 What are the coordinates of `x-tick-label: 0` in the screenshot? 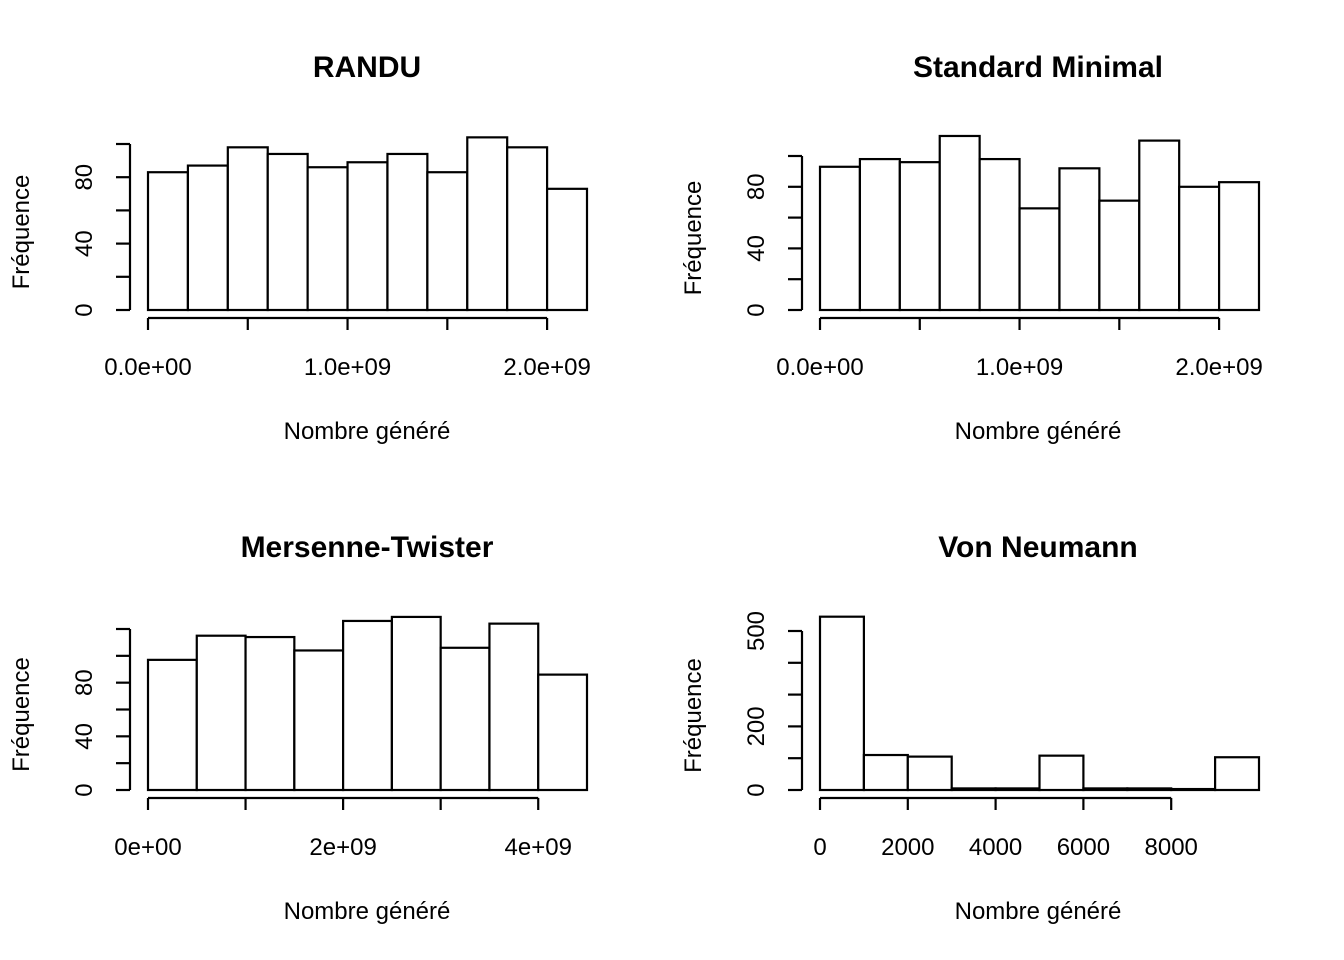 It's located at (819, 847).